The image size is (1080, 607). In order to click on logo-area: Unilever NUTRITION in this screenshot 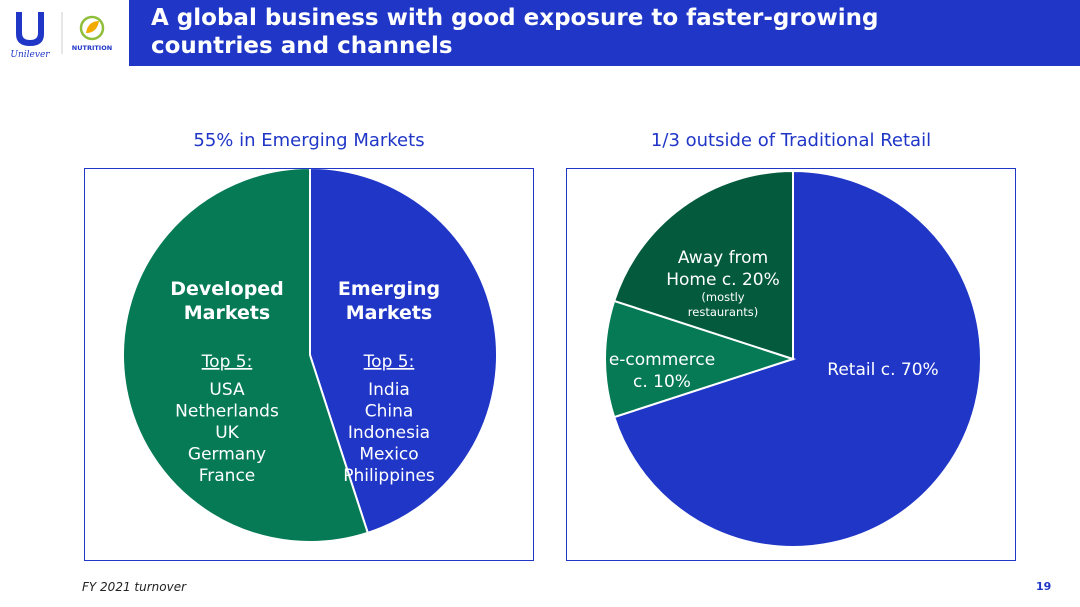, I will do `click(64, 33)`.